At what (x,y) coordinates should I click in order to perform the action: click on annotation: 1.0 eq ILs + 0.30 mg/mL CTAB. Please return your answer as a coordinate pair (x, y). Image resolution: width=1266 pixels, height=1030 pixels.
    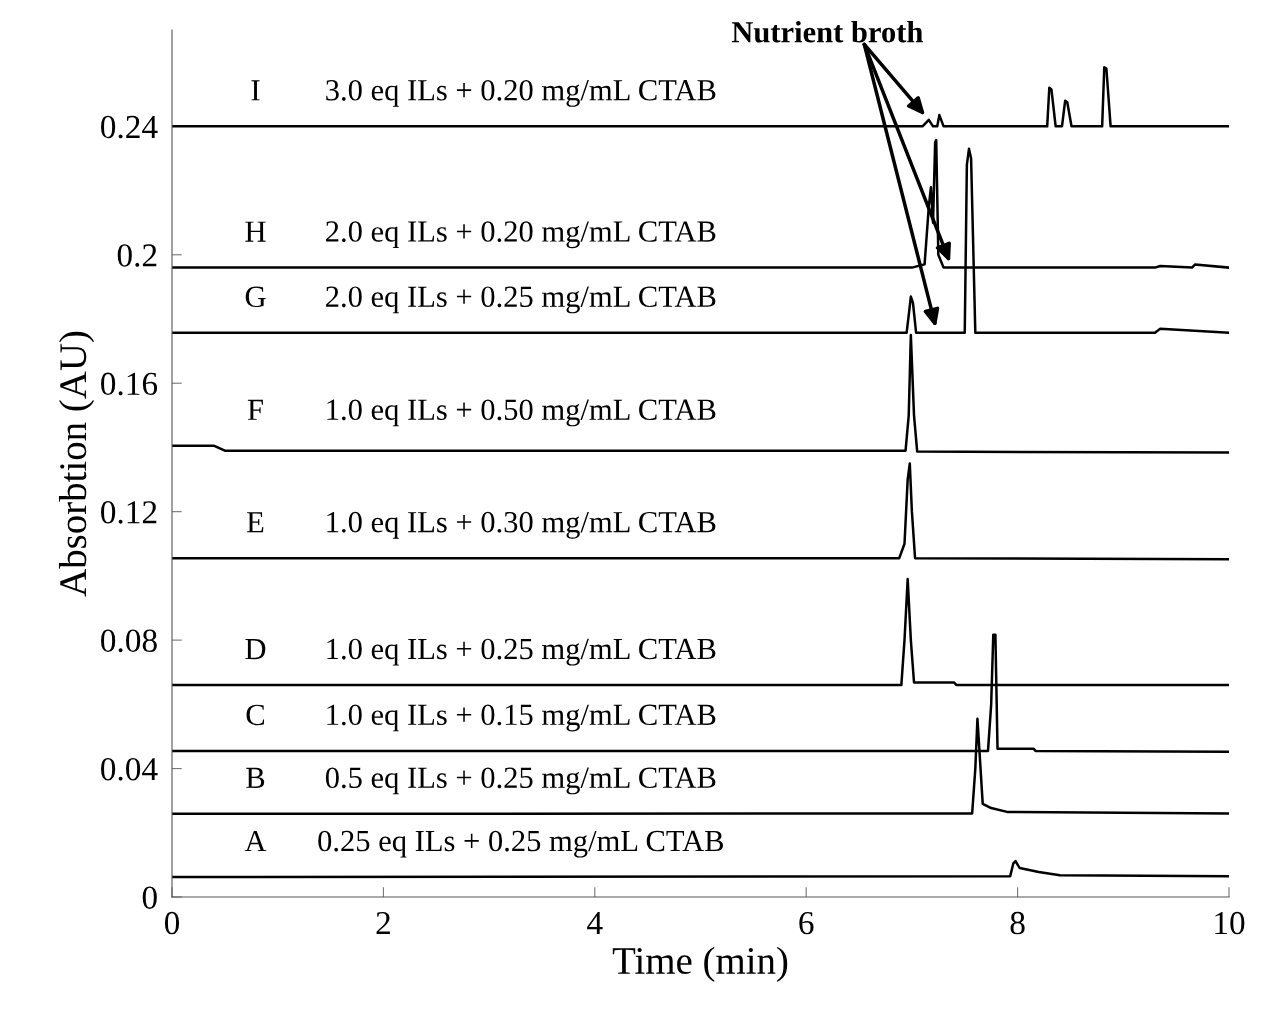
    Looking at the image, I should click on (521, 525).